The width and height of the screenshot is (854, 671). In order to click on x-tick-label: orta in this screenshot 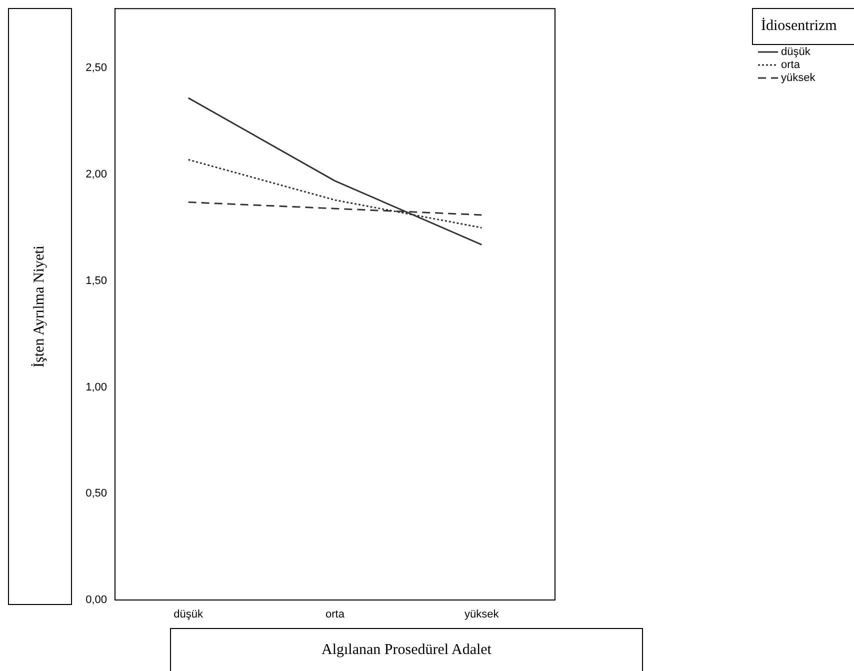, I will do `click(336, 614)`.